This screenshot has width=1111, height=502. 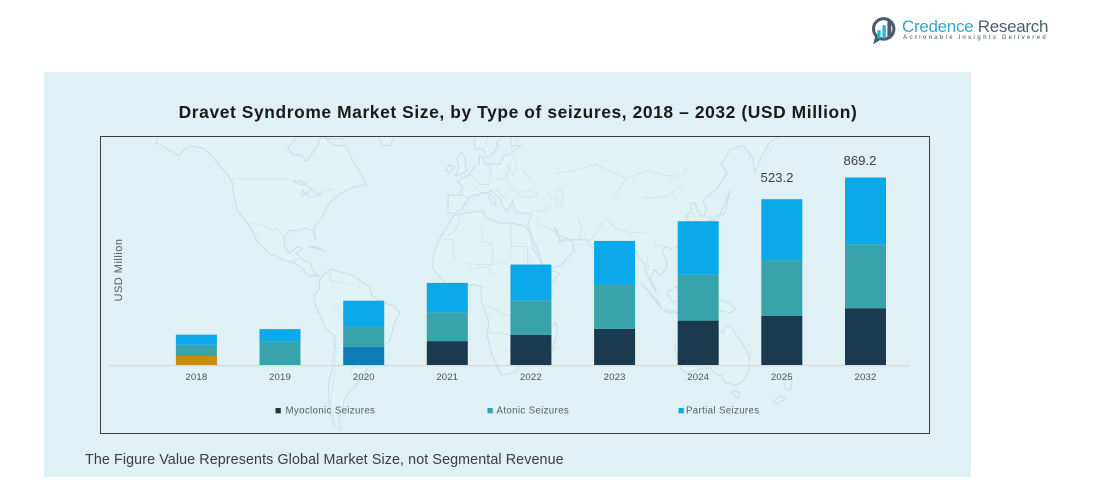 I want to click on svg-text: 2020, so click(x=364, y=377).